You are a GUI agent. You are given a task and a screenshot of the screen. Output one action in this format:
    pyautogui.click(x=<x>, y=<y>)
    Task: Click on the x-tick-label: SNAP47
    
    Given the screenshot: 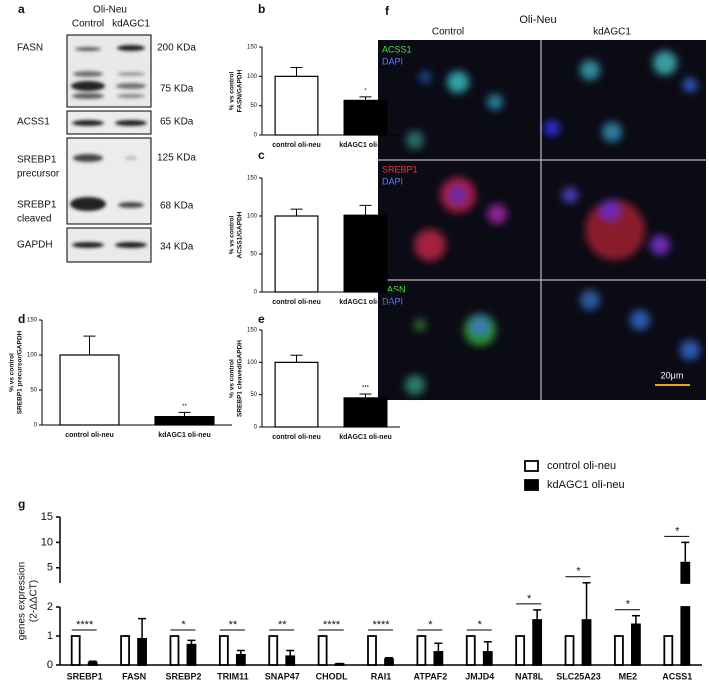 What is the action you would take?
    pyautogui.click(x=282, y=676)
    